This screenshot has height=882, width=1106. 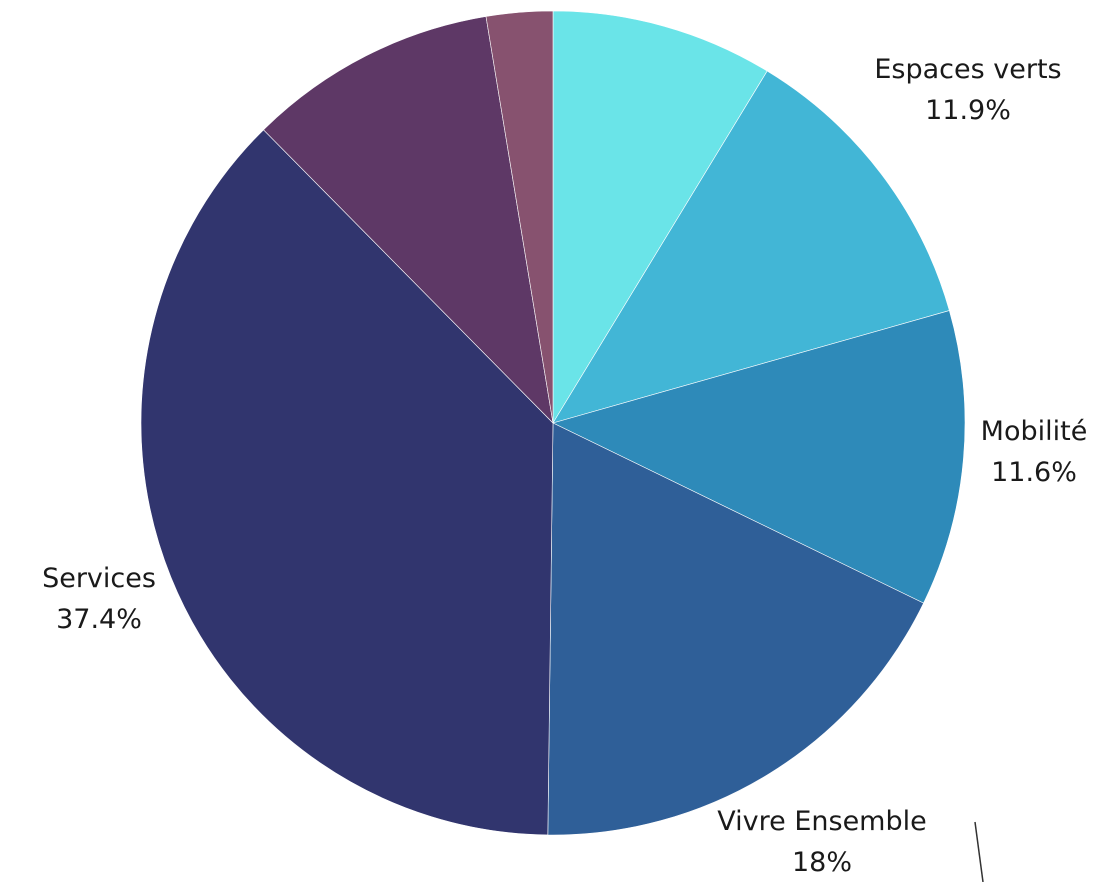 What do you see at coordinates (759, 457) in the screenshot?
I see `pie-slice-mobilit-` at bounding box center [759, 457].